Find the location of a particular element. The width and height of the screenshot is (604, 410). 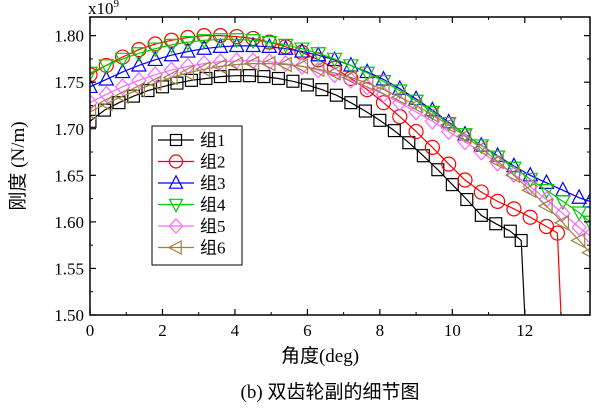

legend-item: 组6 is located at coordinates (192, 248).